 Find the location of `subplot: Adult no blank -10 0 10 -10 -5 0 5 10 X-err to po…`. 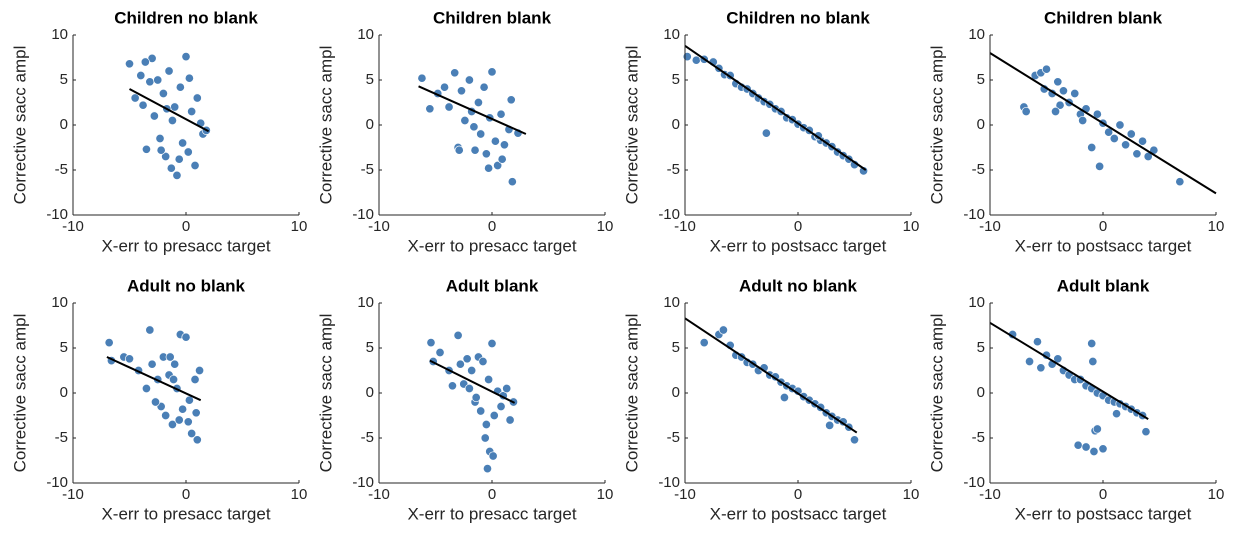

subplot: Adult no blank -10 0 10 -10 -5 0 5 10 X-err to po… is located at coordinates (770, 399).